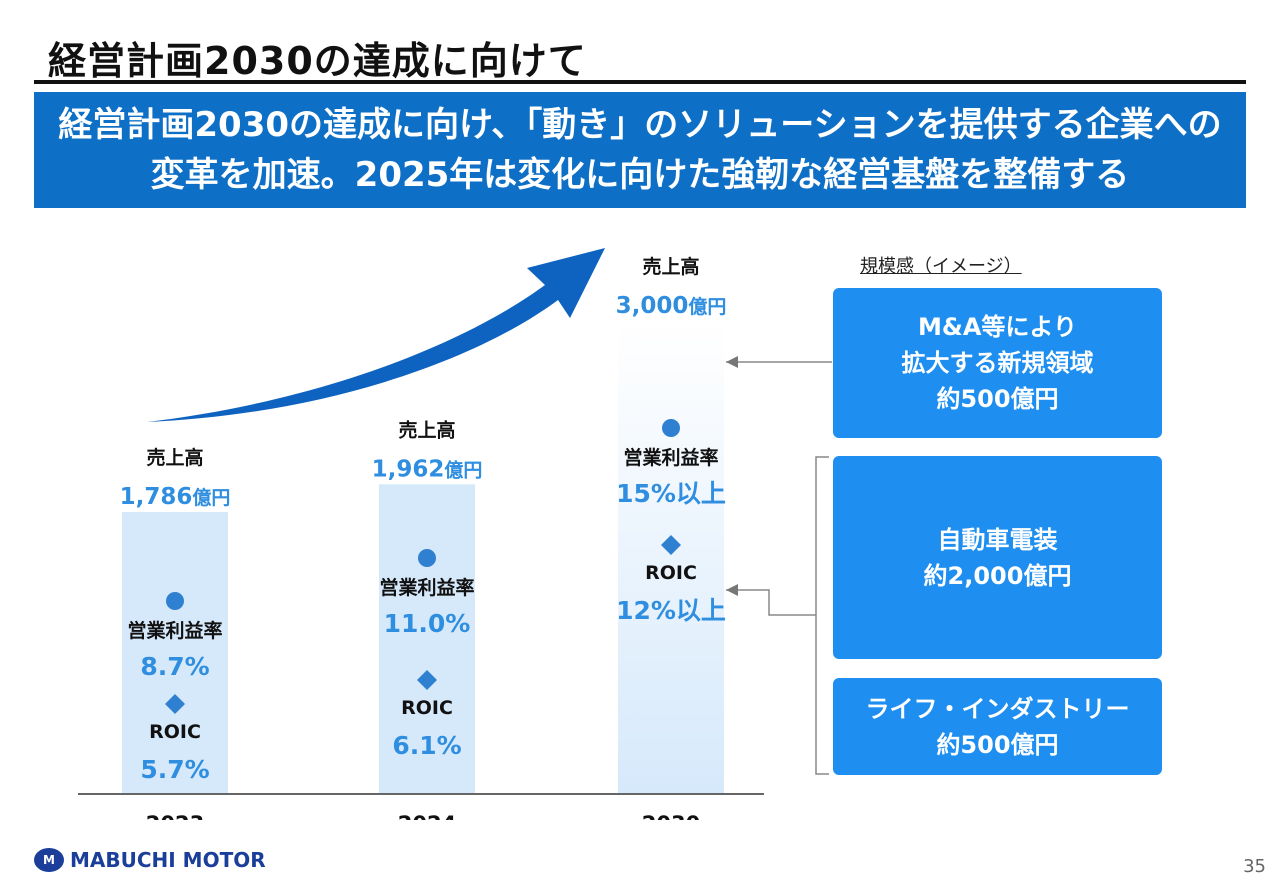 The width and height of the screenshot is (1280, 886). What do you see at coordinates (997, 399) in the screenshot?
I see `scale-box-ma-line-3: 約500億円` at bounding box center [997, 399].